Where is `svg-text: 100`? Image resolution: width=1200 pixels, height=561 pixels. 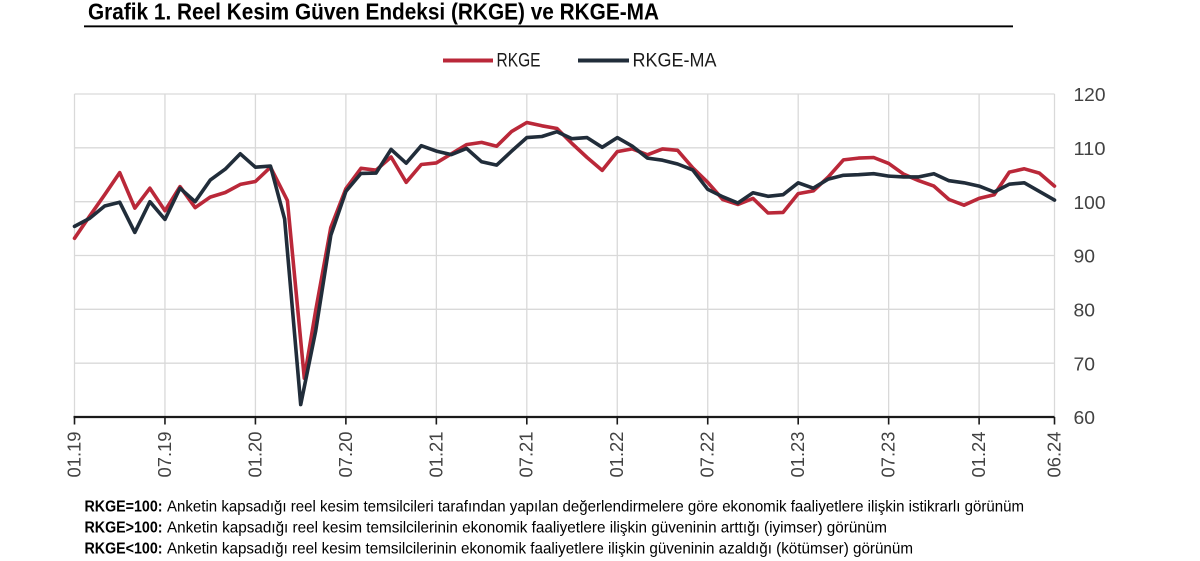
svg-text: 100 is located at coordinates (1090, 203).